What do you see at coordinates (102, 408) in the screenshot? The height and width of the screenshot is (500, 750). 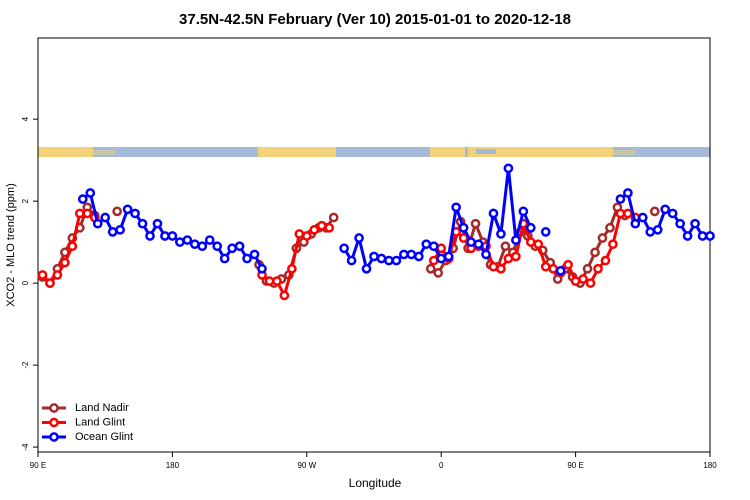 I see `legend-label: Land Nadir` at bounding box center [102, 408].